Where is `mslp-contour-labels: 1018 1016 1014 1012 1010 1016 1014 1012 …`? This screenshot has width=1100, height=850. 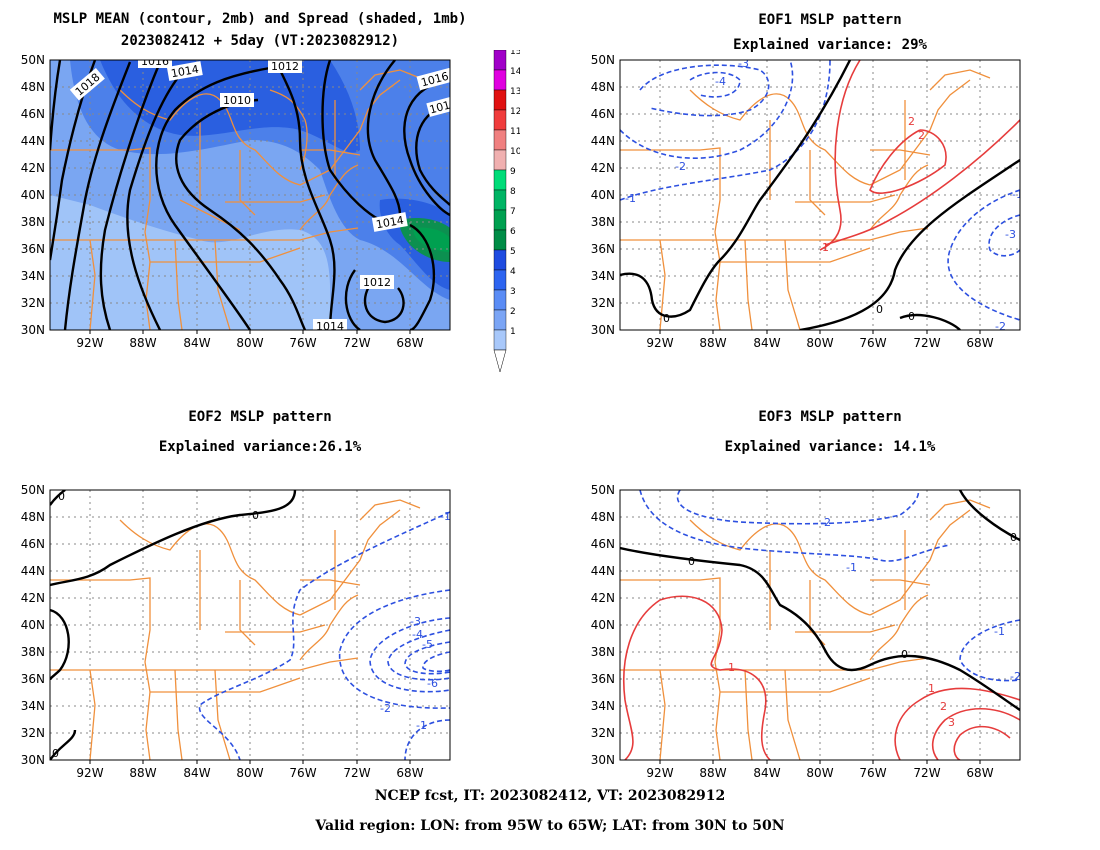 mslp-contour-labels: 1018 1016 1014 1012 1010 1016 1014 1012 … is located at coordinates (260, 194).